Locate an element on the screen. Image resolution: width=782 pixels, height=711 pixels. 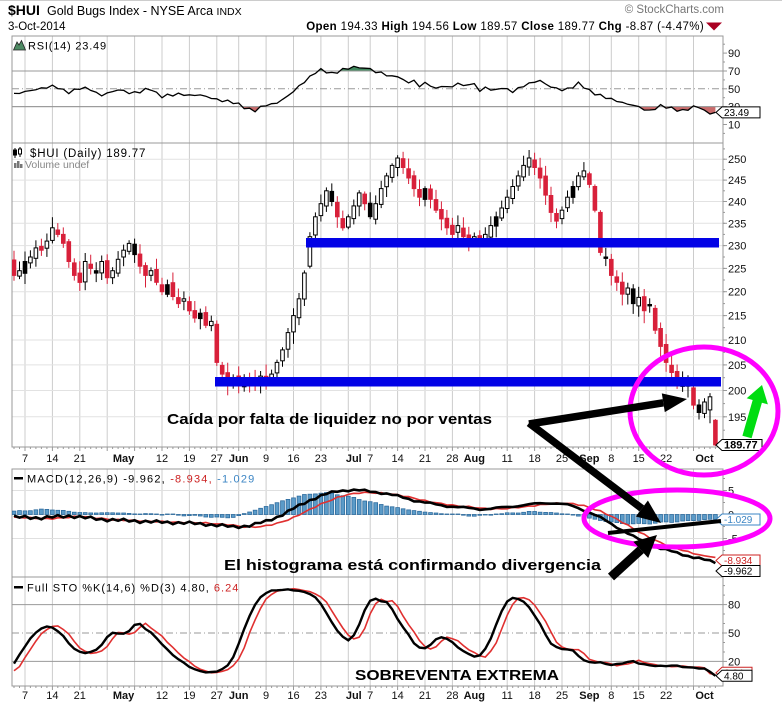
svg-text: -8.934 is located at coordinates (738, 561).